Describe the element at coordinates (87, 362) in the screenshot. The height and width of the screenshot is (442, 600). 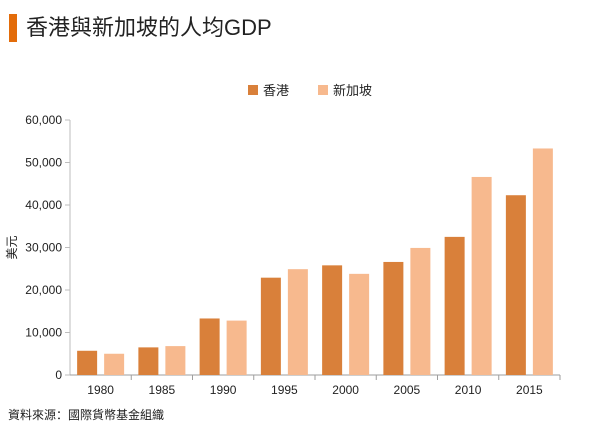
I see `bar-hk-1980` at that location.